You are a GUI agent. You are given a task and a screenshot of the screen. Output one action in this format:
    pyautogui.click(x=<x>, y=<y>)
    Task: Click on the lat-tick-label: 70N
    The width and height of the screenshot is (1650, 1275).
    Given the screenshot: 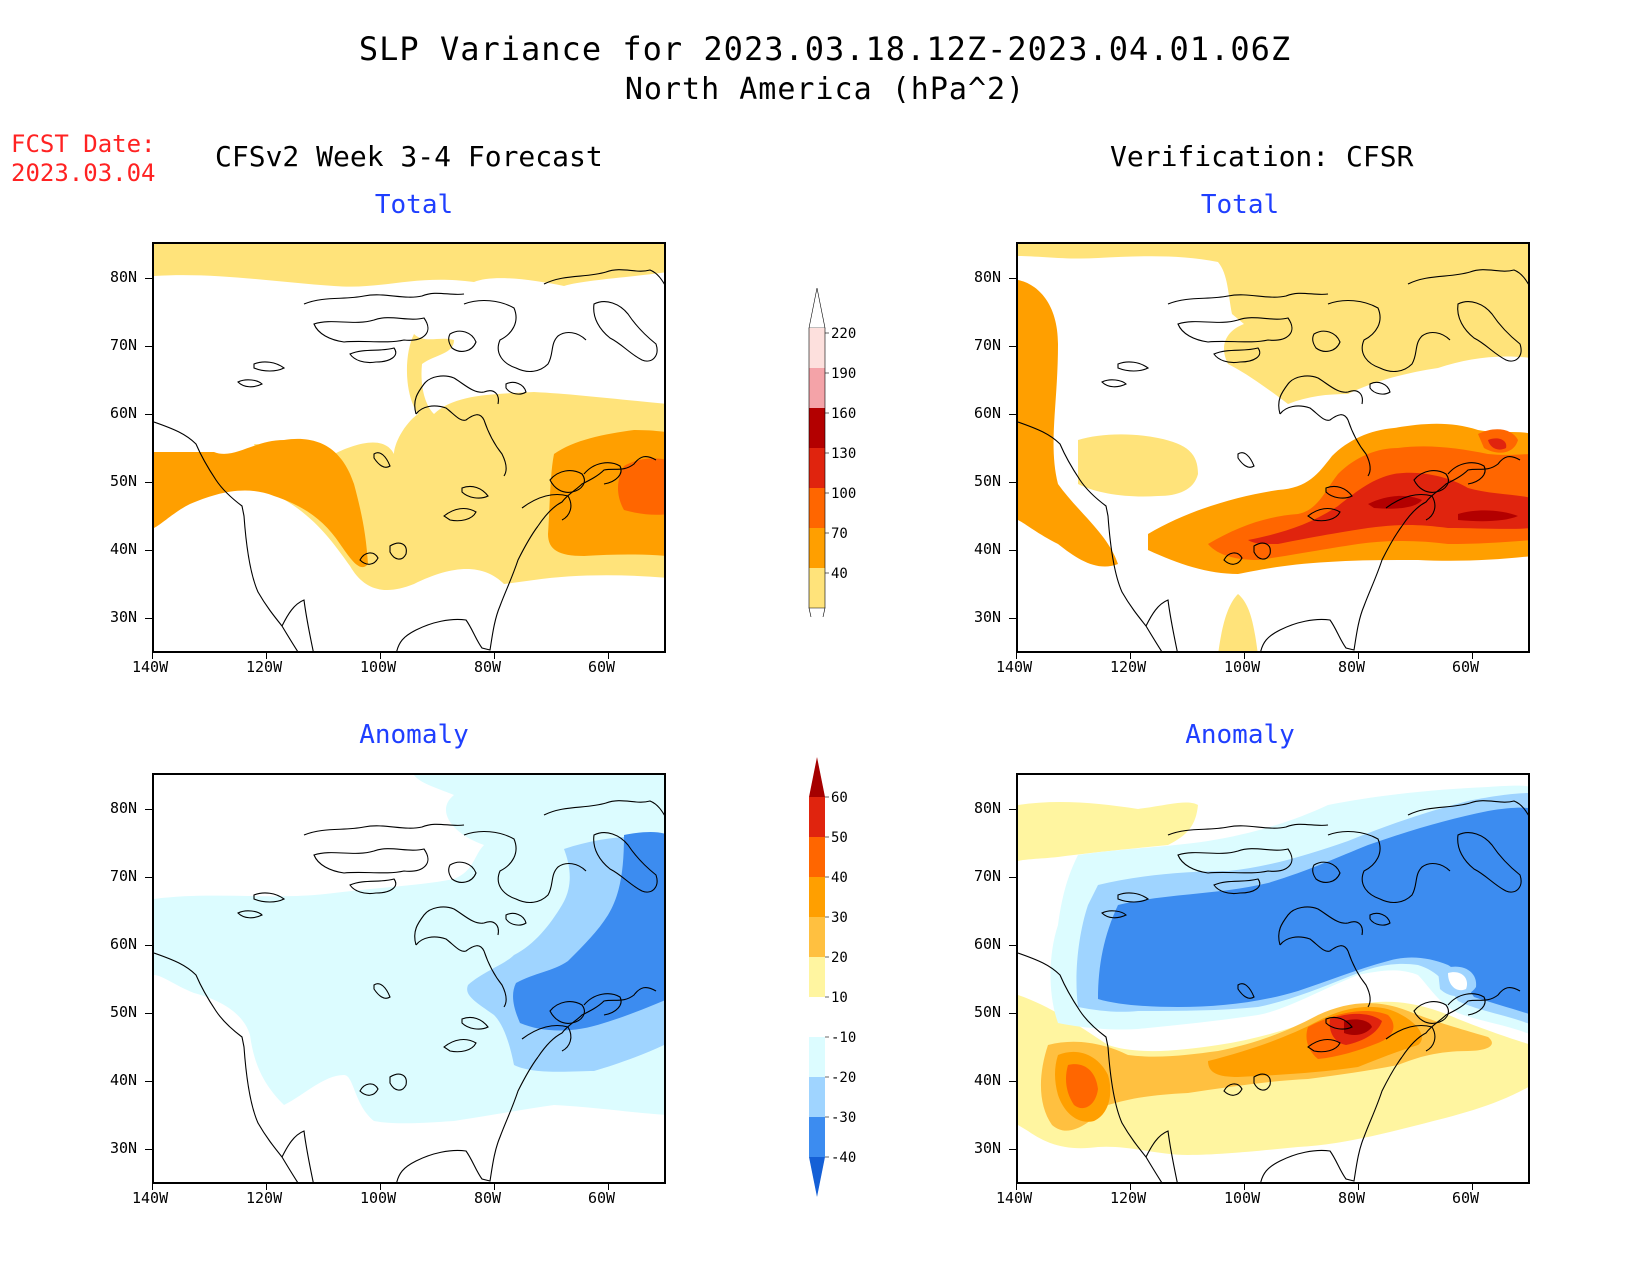 What is the action you would take?
    pyautogui.click(x=124, y=345)
    